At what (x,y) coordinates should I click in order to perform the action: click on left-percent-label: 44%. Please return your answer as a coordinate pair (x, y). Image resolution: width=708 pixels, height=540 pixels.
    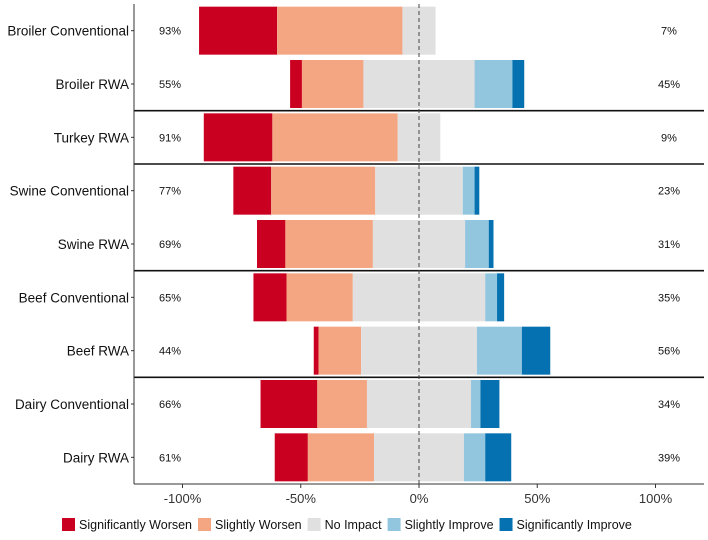
    Looking at the image, I should click on (170, 352).